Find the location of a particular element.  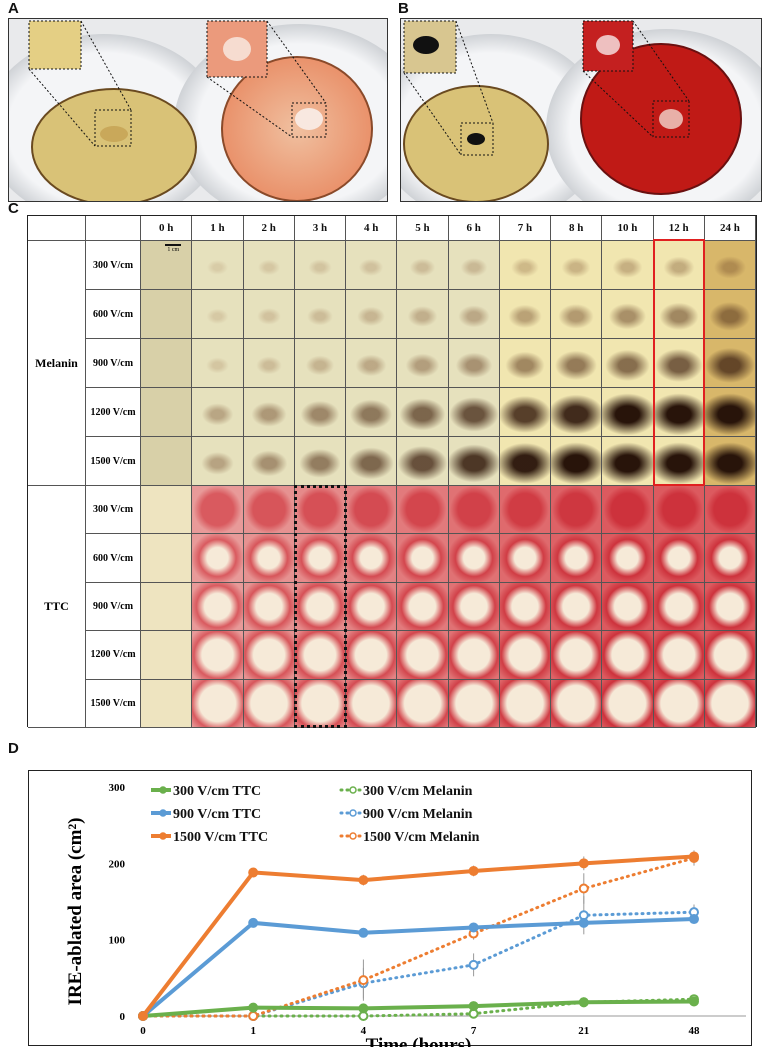

column-header: 3 h is located at coordinates (320, 228).